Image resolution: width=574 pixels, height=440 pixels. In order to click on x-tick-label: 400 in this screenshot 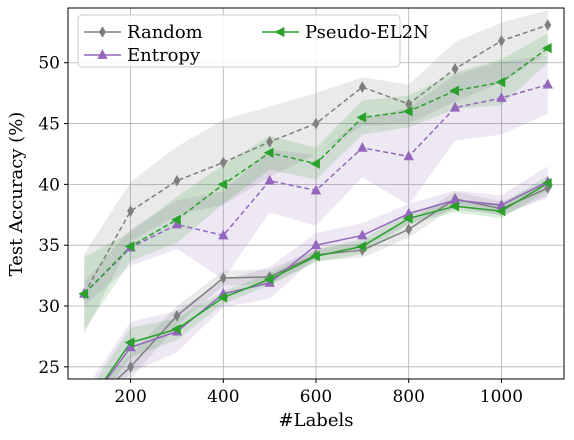, I will do `click(223, 397)`.